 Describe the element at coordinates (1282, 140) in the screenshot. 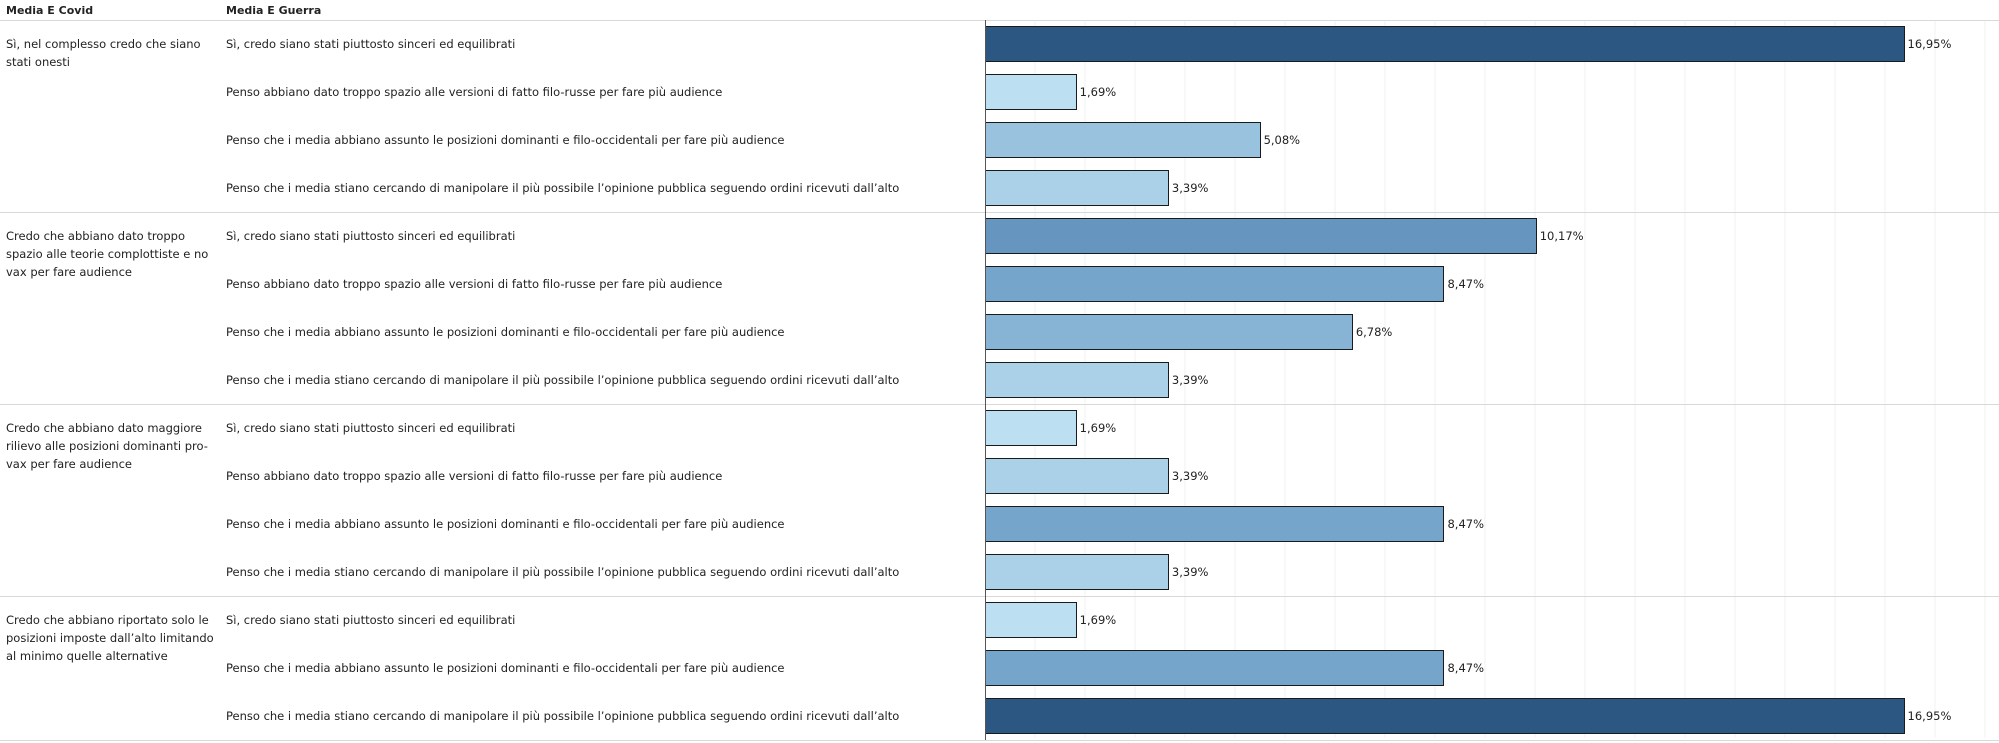

I see `data-label: 5,08%` at that location.